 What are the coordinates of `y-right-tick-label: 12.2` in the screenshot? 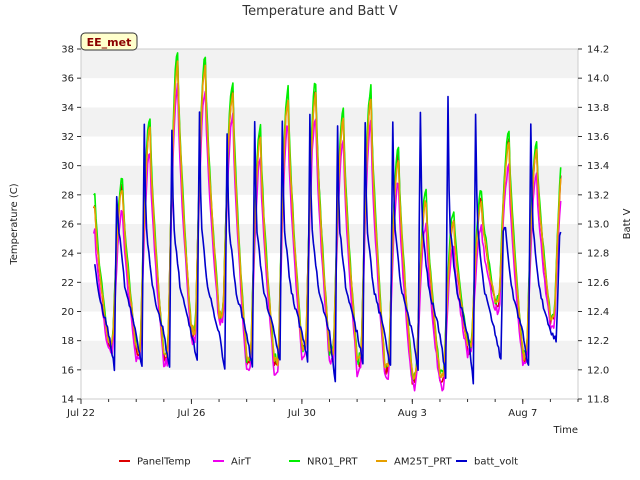 It's located at (598, 341).